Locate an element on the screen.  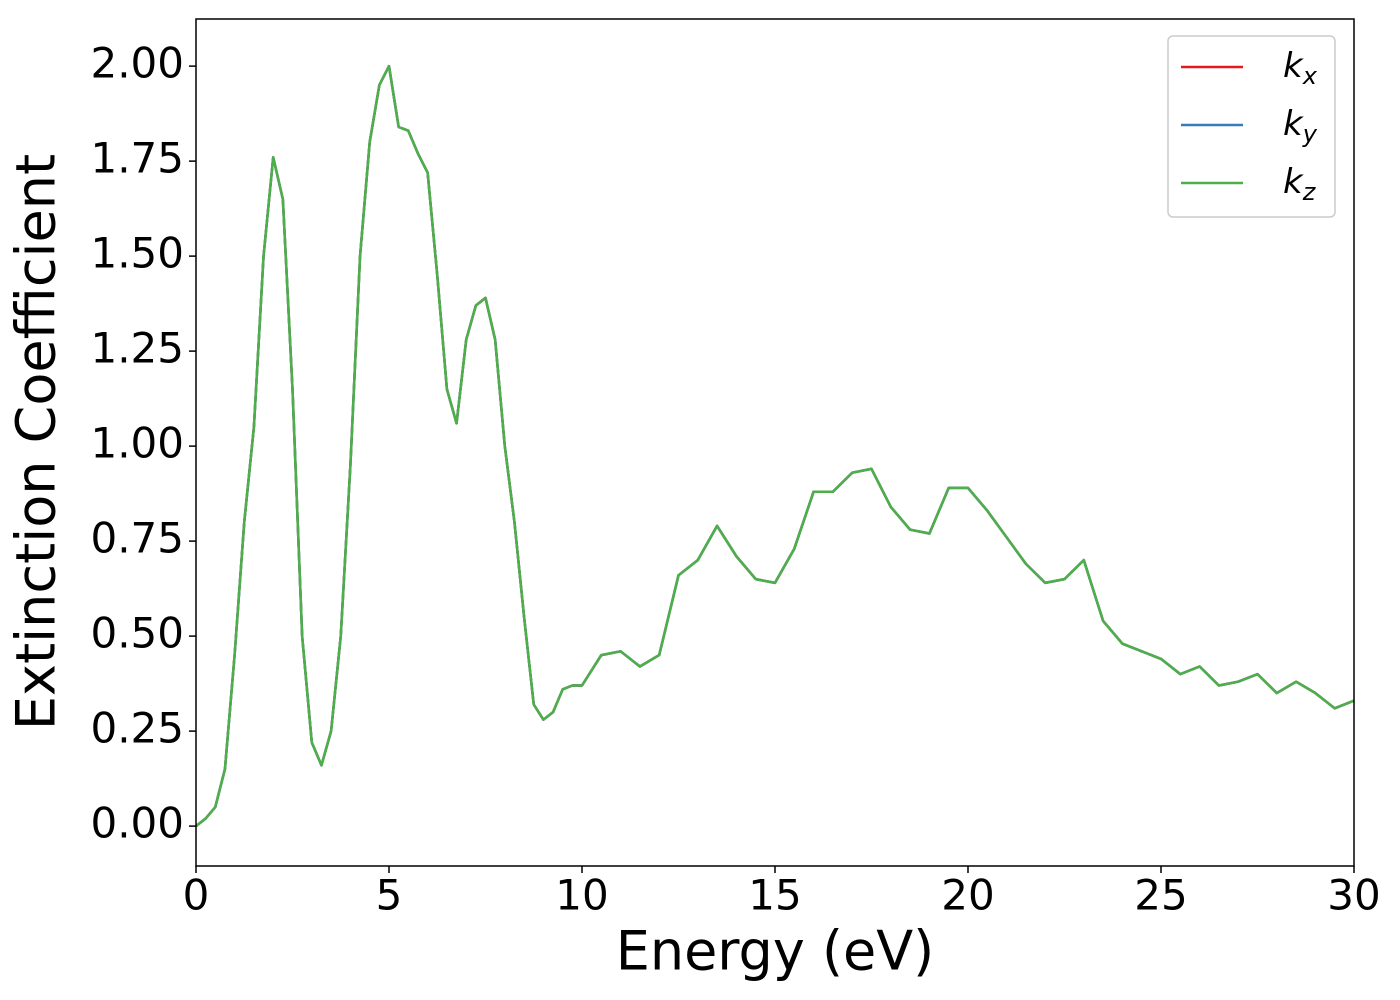
y-tick-label: 0.00 is located at coordinates (137, 823).